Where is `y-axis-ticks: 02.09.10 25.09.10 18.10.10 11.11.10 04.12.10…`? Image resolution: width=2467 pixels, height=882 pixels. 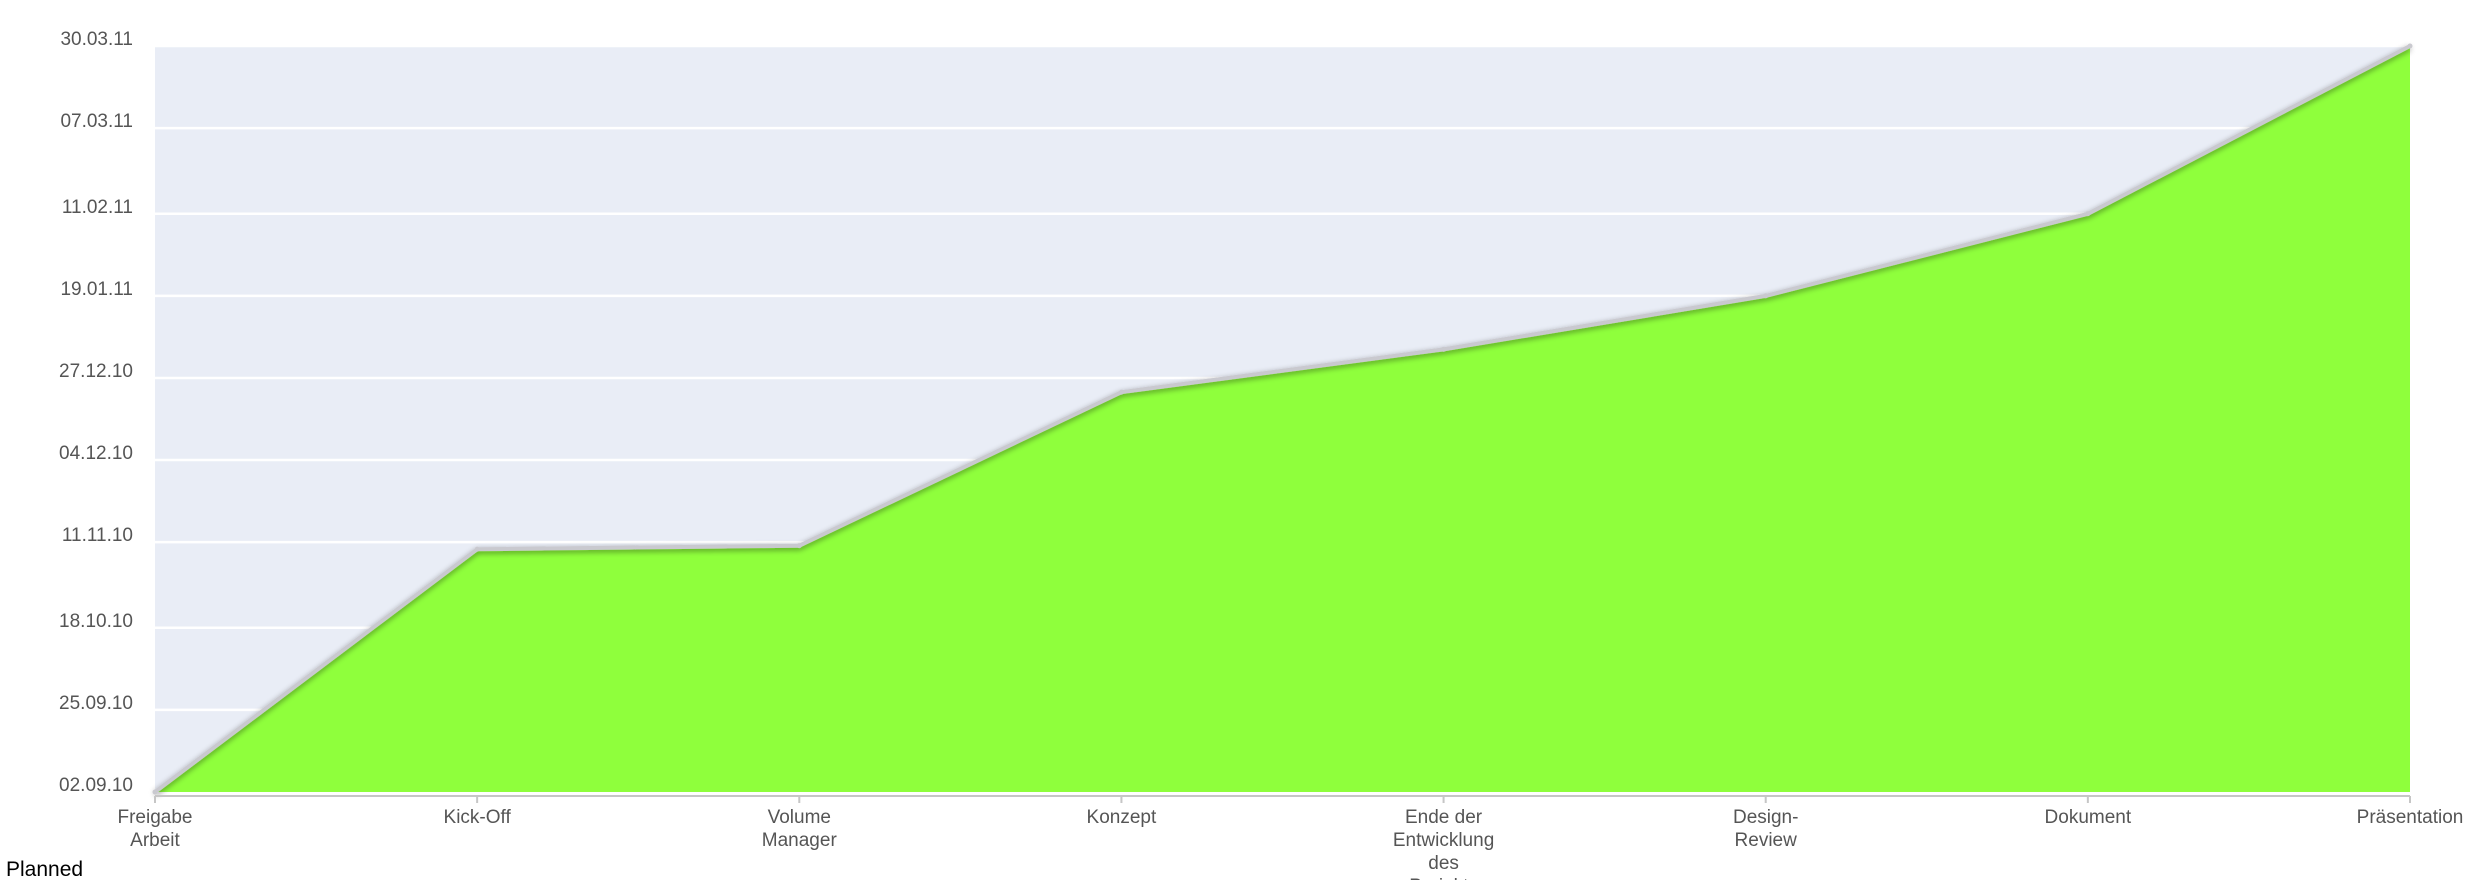
y-axis-ticks: 02.09.10 25.09.10 18.10.10 11.11.10 04.12.10… is located at coordinates (96, 412).